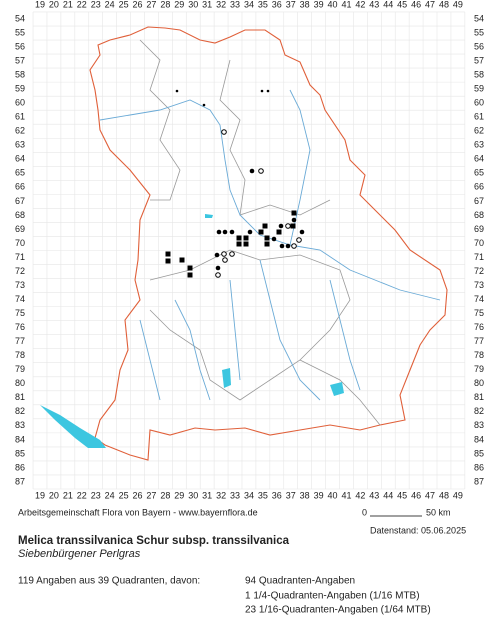 This screenshot has height=625, width=500. Describe the element at coordinates (79, 554) in the screenshot. I see `common-name: Siebenbürgener Perlgras` at that location.